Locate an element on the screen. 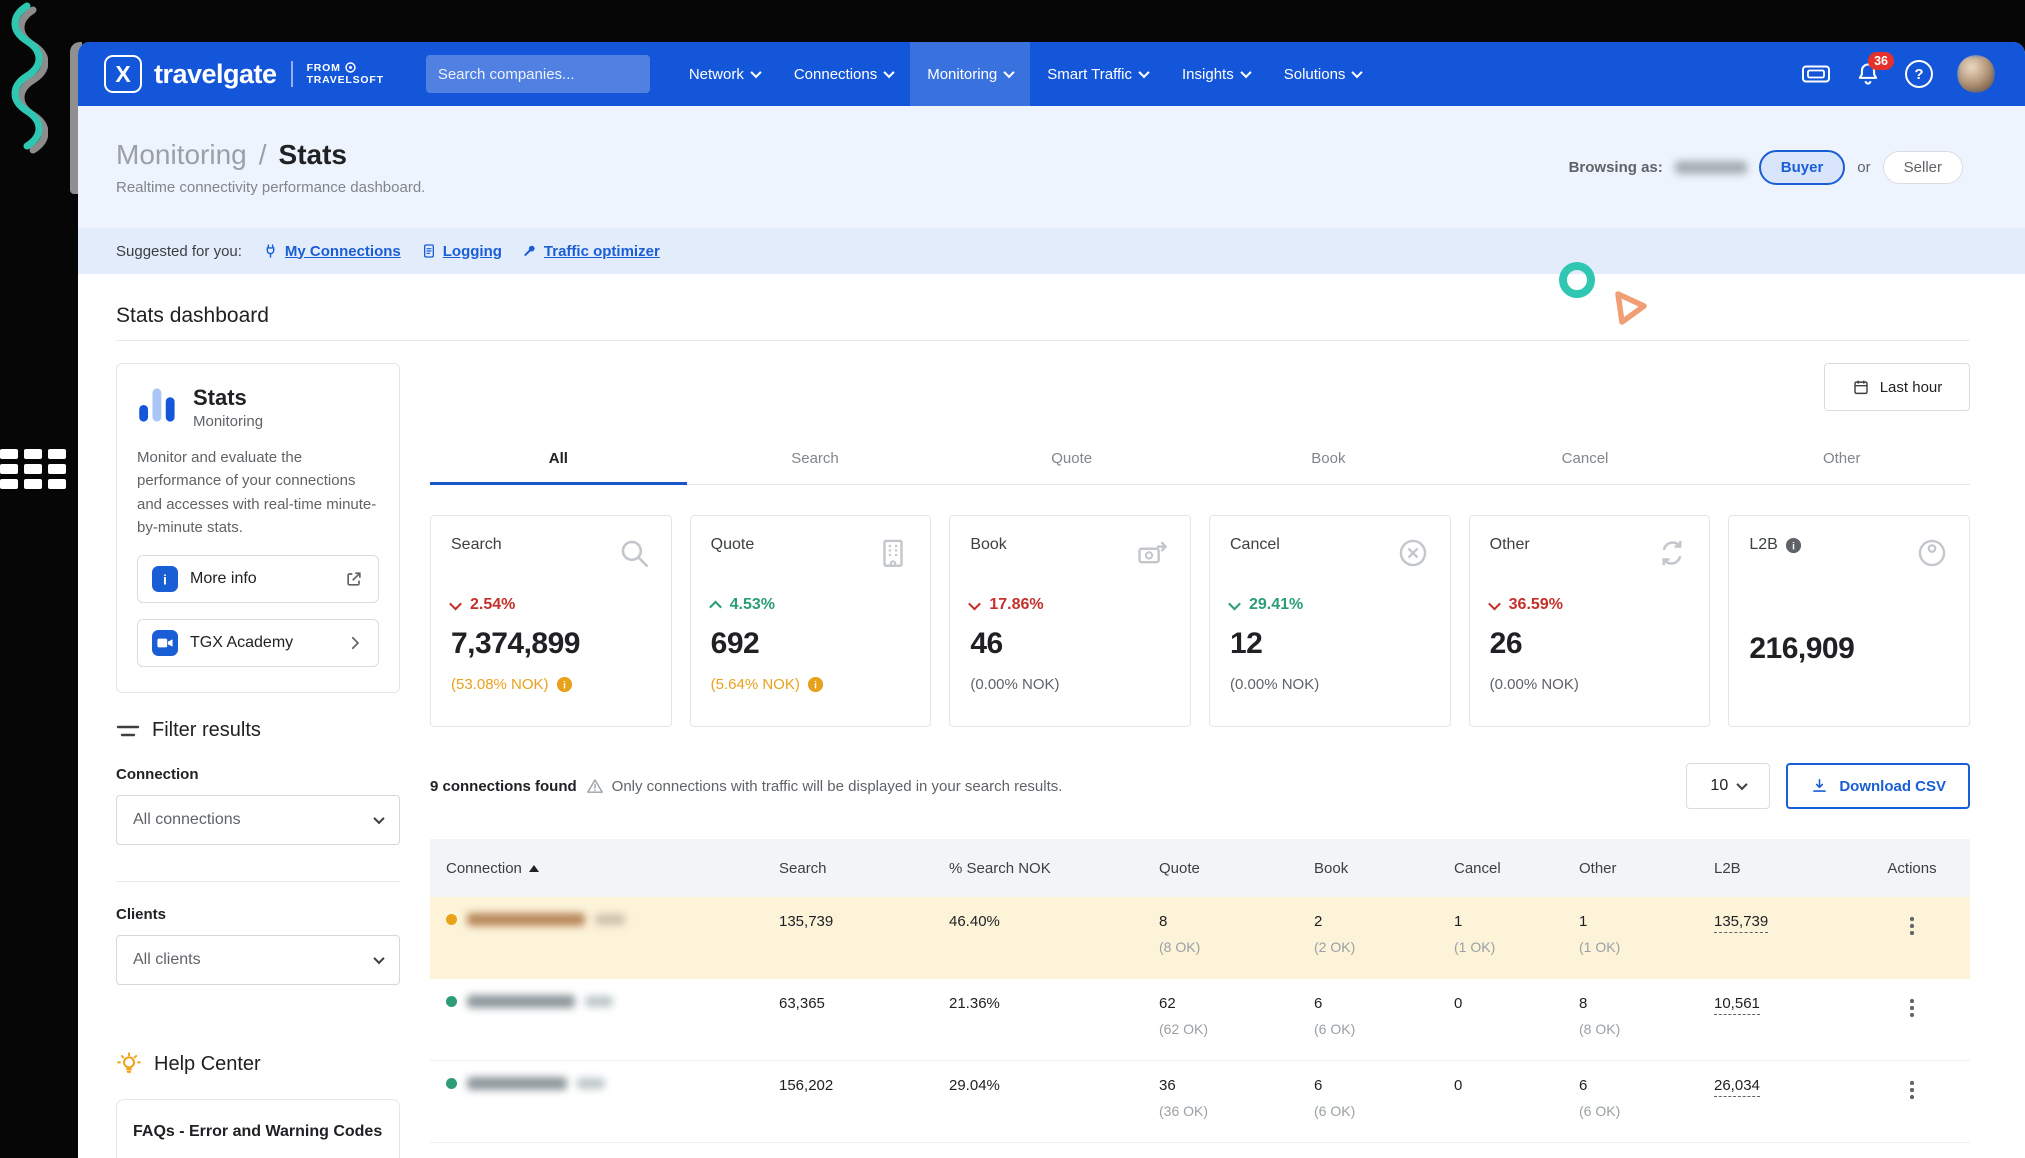 The image size is (2025, 1158). trend-down-icon is located at coordinates (1234, 603).